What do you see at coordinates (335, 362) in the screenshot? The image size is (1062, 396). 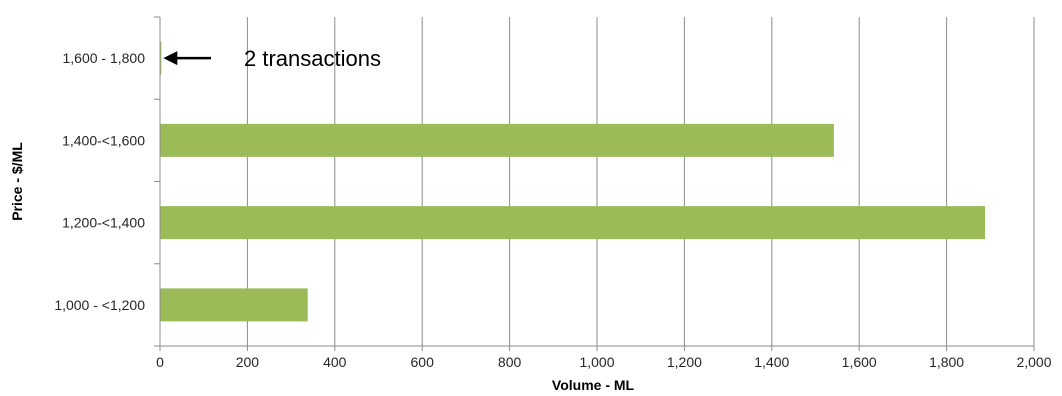 I see `x-tick-label: 400` at bounding box center [335, 362].